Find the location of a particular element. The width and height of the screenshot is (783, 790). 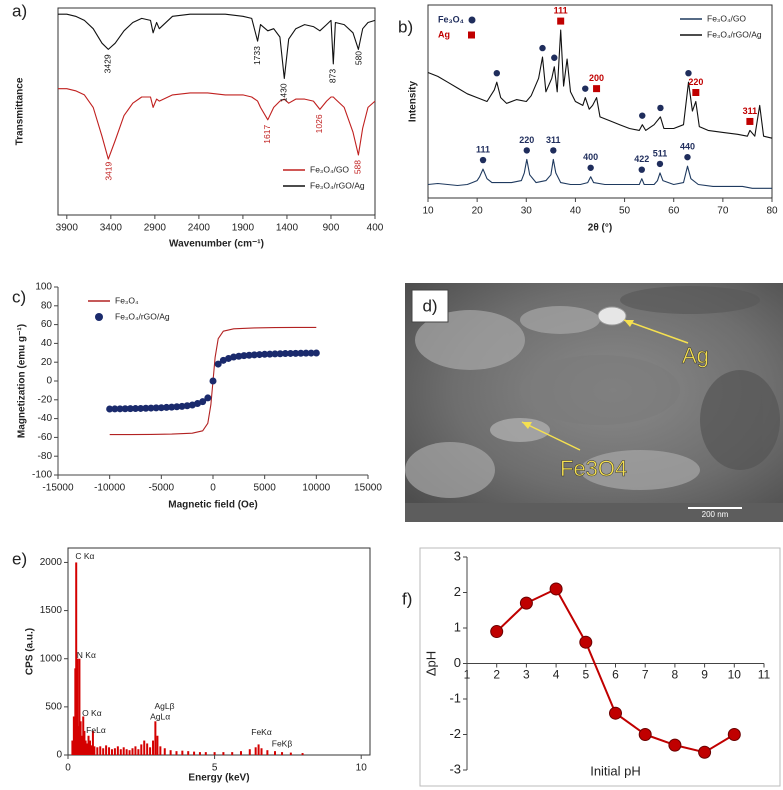

x-axis-title: 2θ (°) is located at coordinates (600, 228).